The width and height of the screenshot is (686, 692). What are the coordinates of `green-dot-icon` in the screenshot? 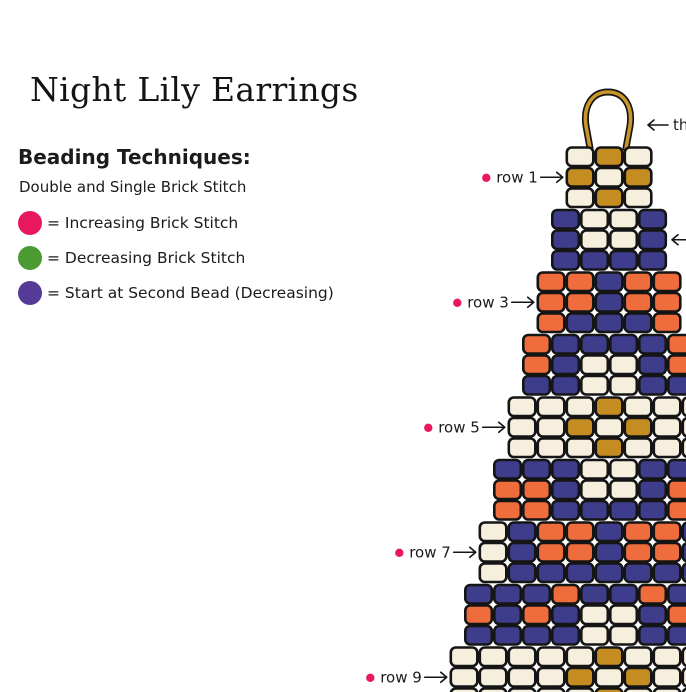 It's located at (30, 258).